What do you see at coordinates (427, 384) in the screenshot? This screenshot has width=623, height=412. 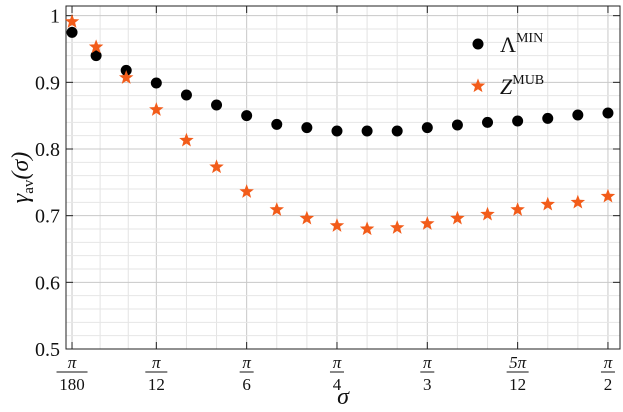 I see `x-tick-denominator: 3` at bounding box center [427, 384].